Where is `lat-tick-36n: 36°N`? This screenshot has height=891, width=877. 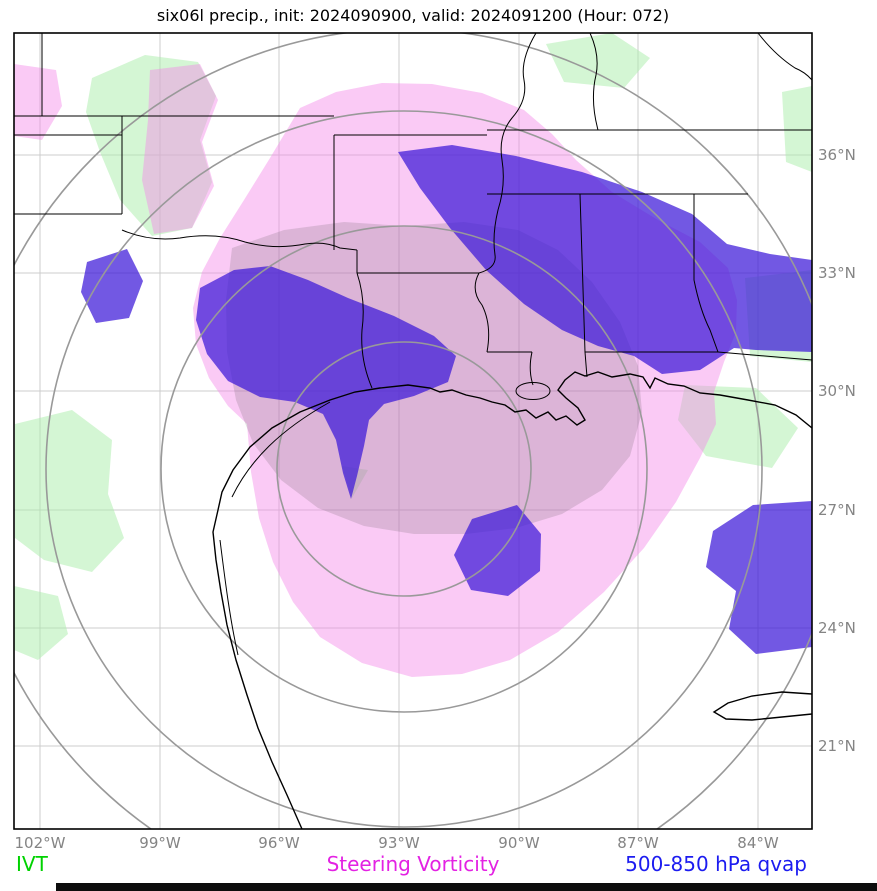
lat-tick-36n: 36°N is located at coordinates (837, 155).